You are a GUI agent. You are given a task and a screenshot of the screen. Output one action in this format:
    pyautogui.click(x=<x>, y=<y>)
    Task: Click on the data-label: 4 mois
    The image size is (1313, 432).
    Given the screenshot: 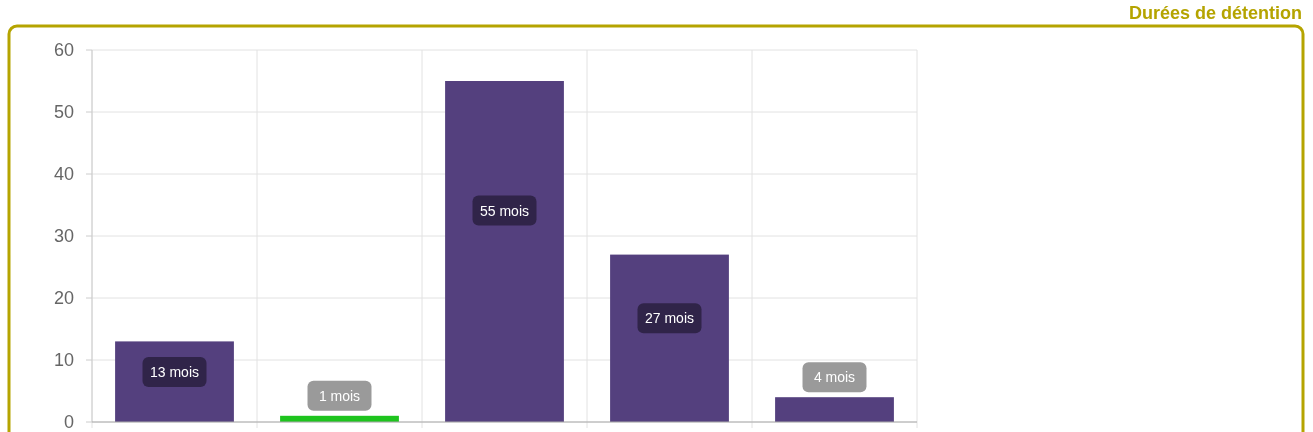 What is the action you would take?
    pyautogui.click(x=834, y=377)
    